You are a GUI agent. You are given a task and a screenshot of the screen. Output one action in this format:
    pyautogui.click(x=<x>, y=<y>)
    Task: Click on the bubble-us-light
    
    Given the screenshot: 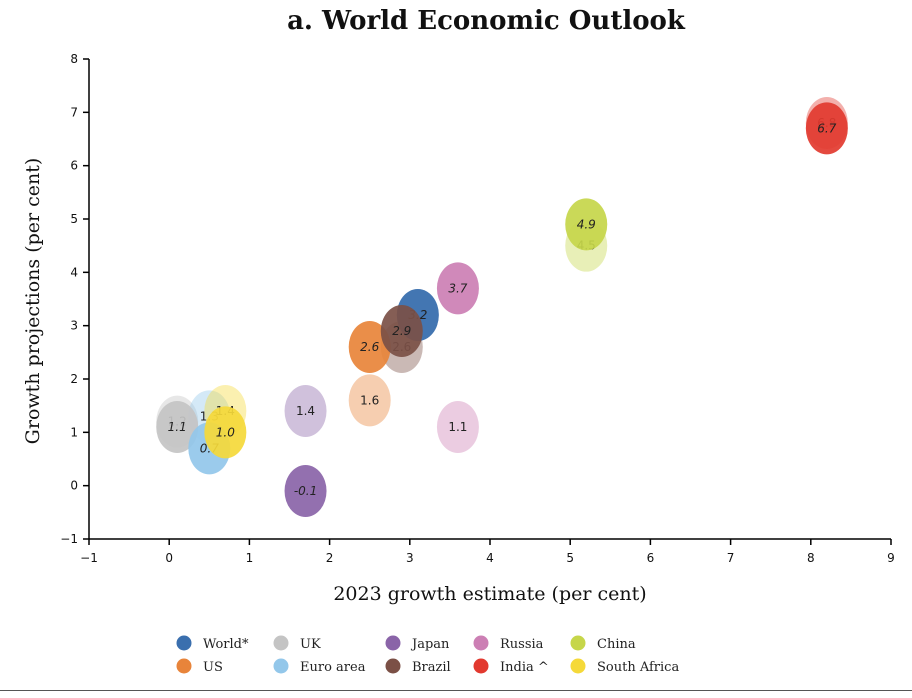 What is the action you would take?
    pyautogui.click(x=369, y=400)
    